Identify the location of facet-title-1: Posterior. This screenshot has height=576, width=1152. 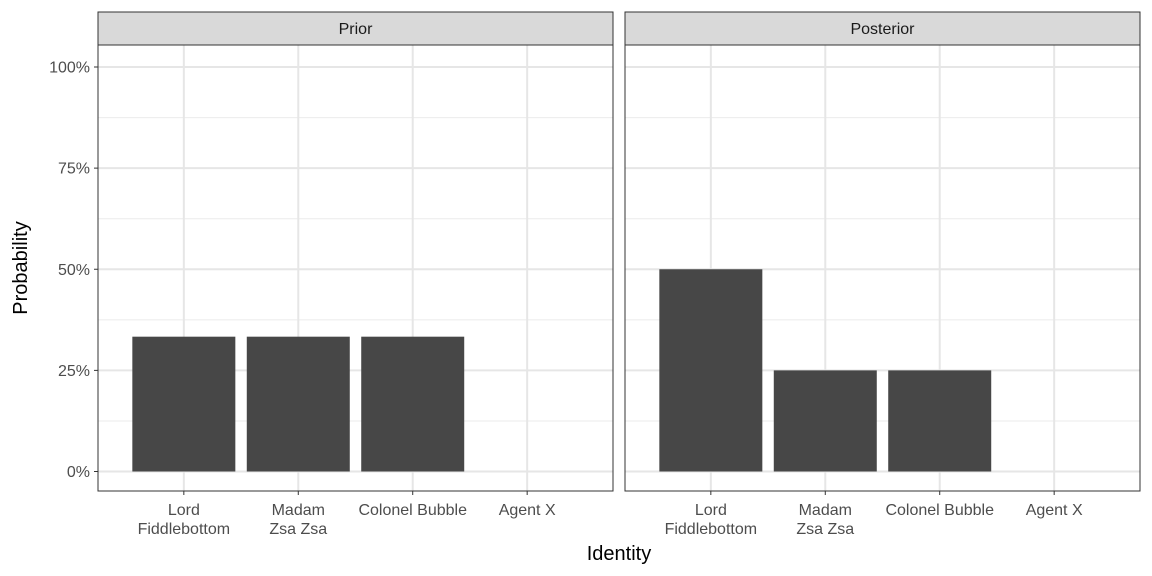
(882, 29).